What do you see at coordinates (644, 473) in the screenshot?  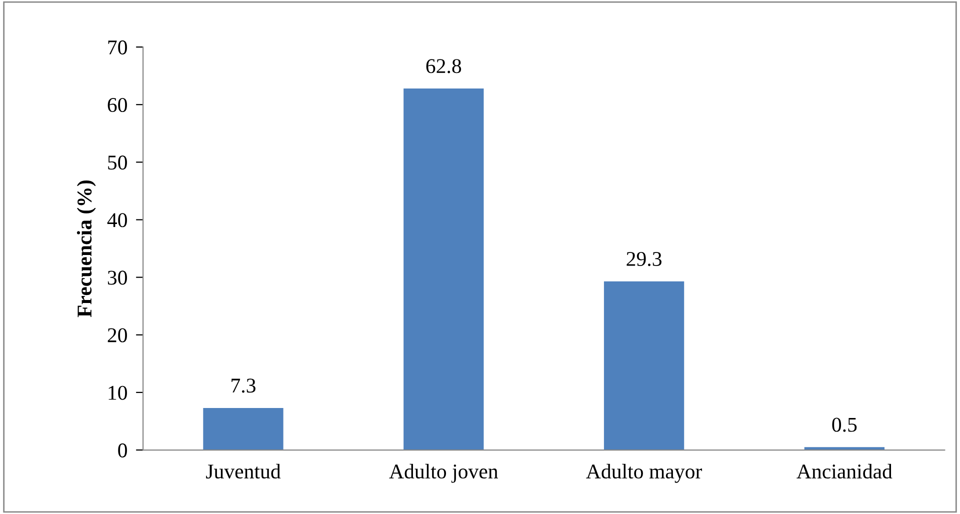 I see `x-tick-label: Adulto mayor` at bounding box center [644, 473].